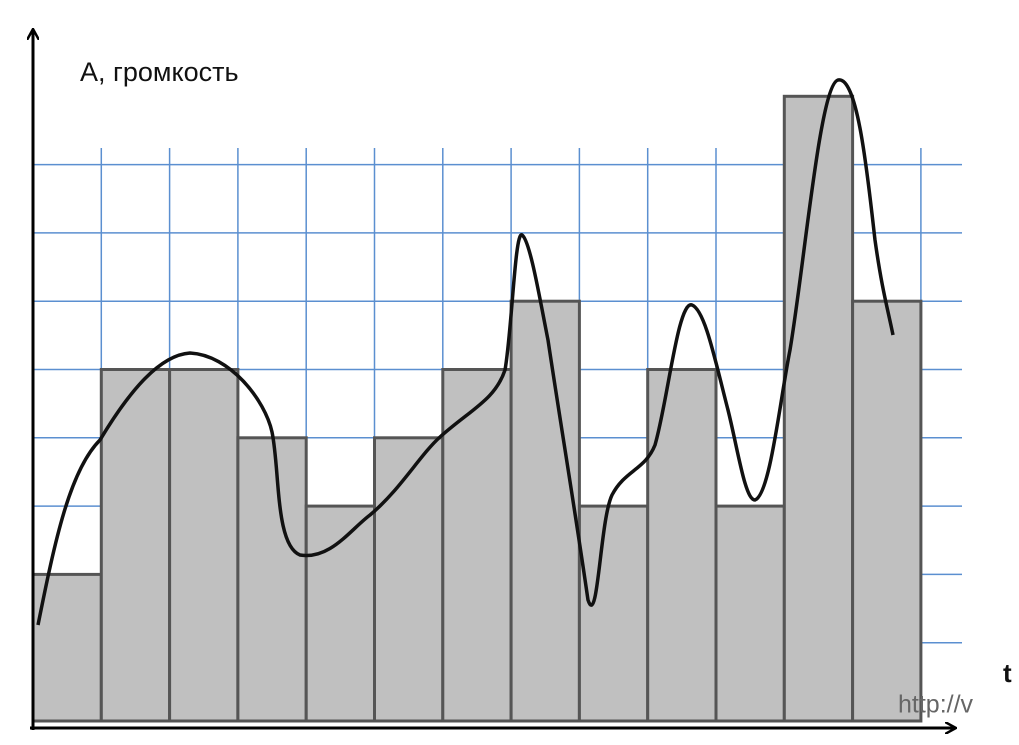  I want to click on watermark: http://v, so click(936, 705).